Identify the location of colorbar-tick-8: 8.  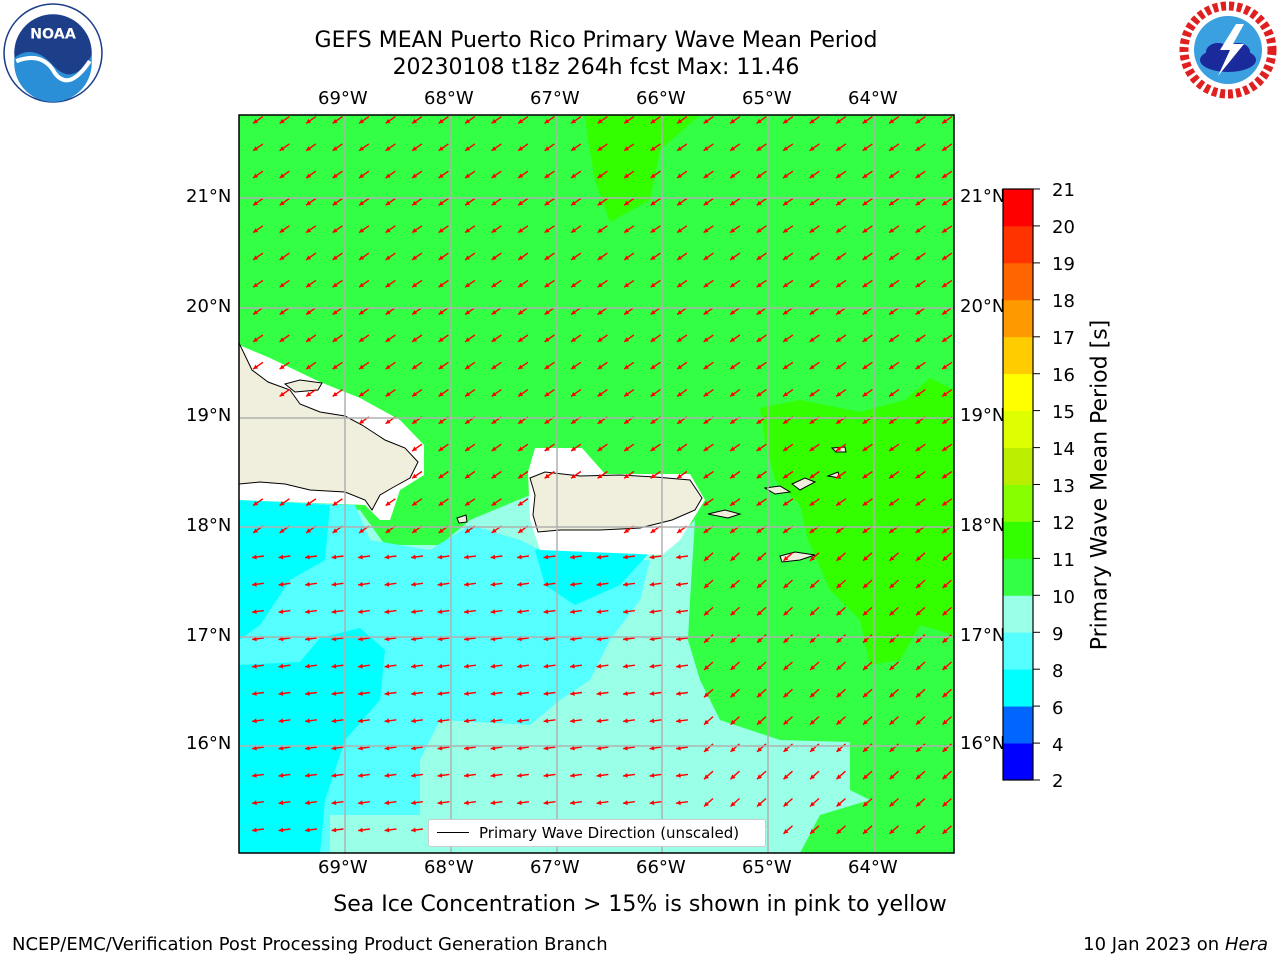
(1058, 671).